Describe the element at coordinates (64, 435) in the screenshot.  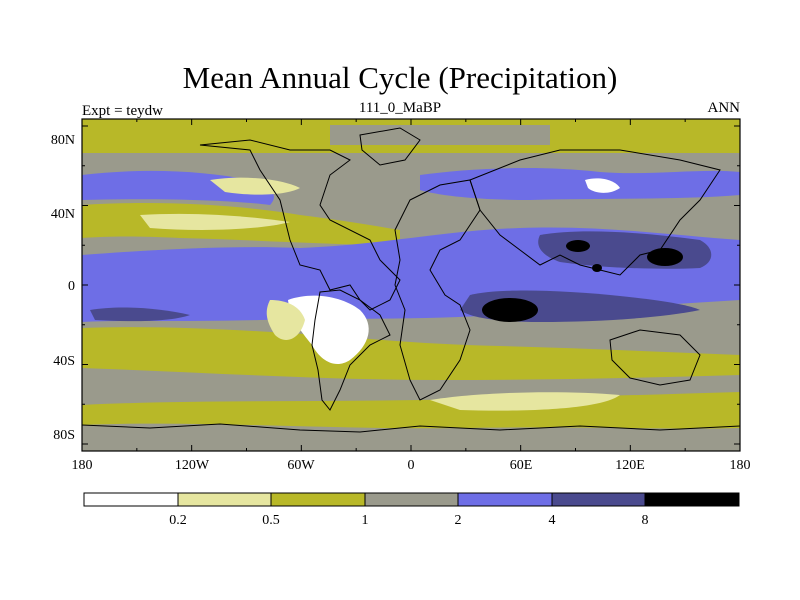
I see `y-tick-label: 80S` at that location.